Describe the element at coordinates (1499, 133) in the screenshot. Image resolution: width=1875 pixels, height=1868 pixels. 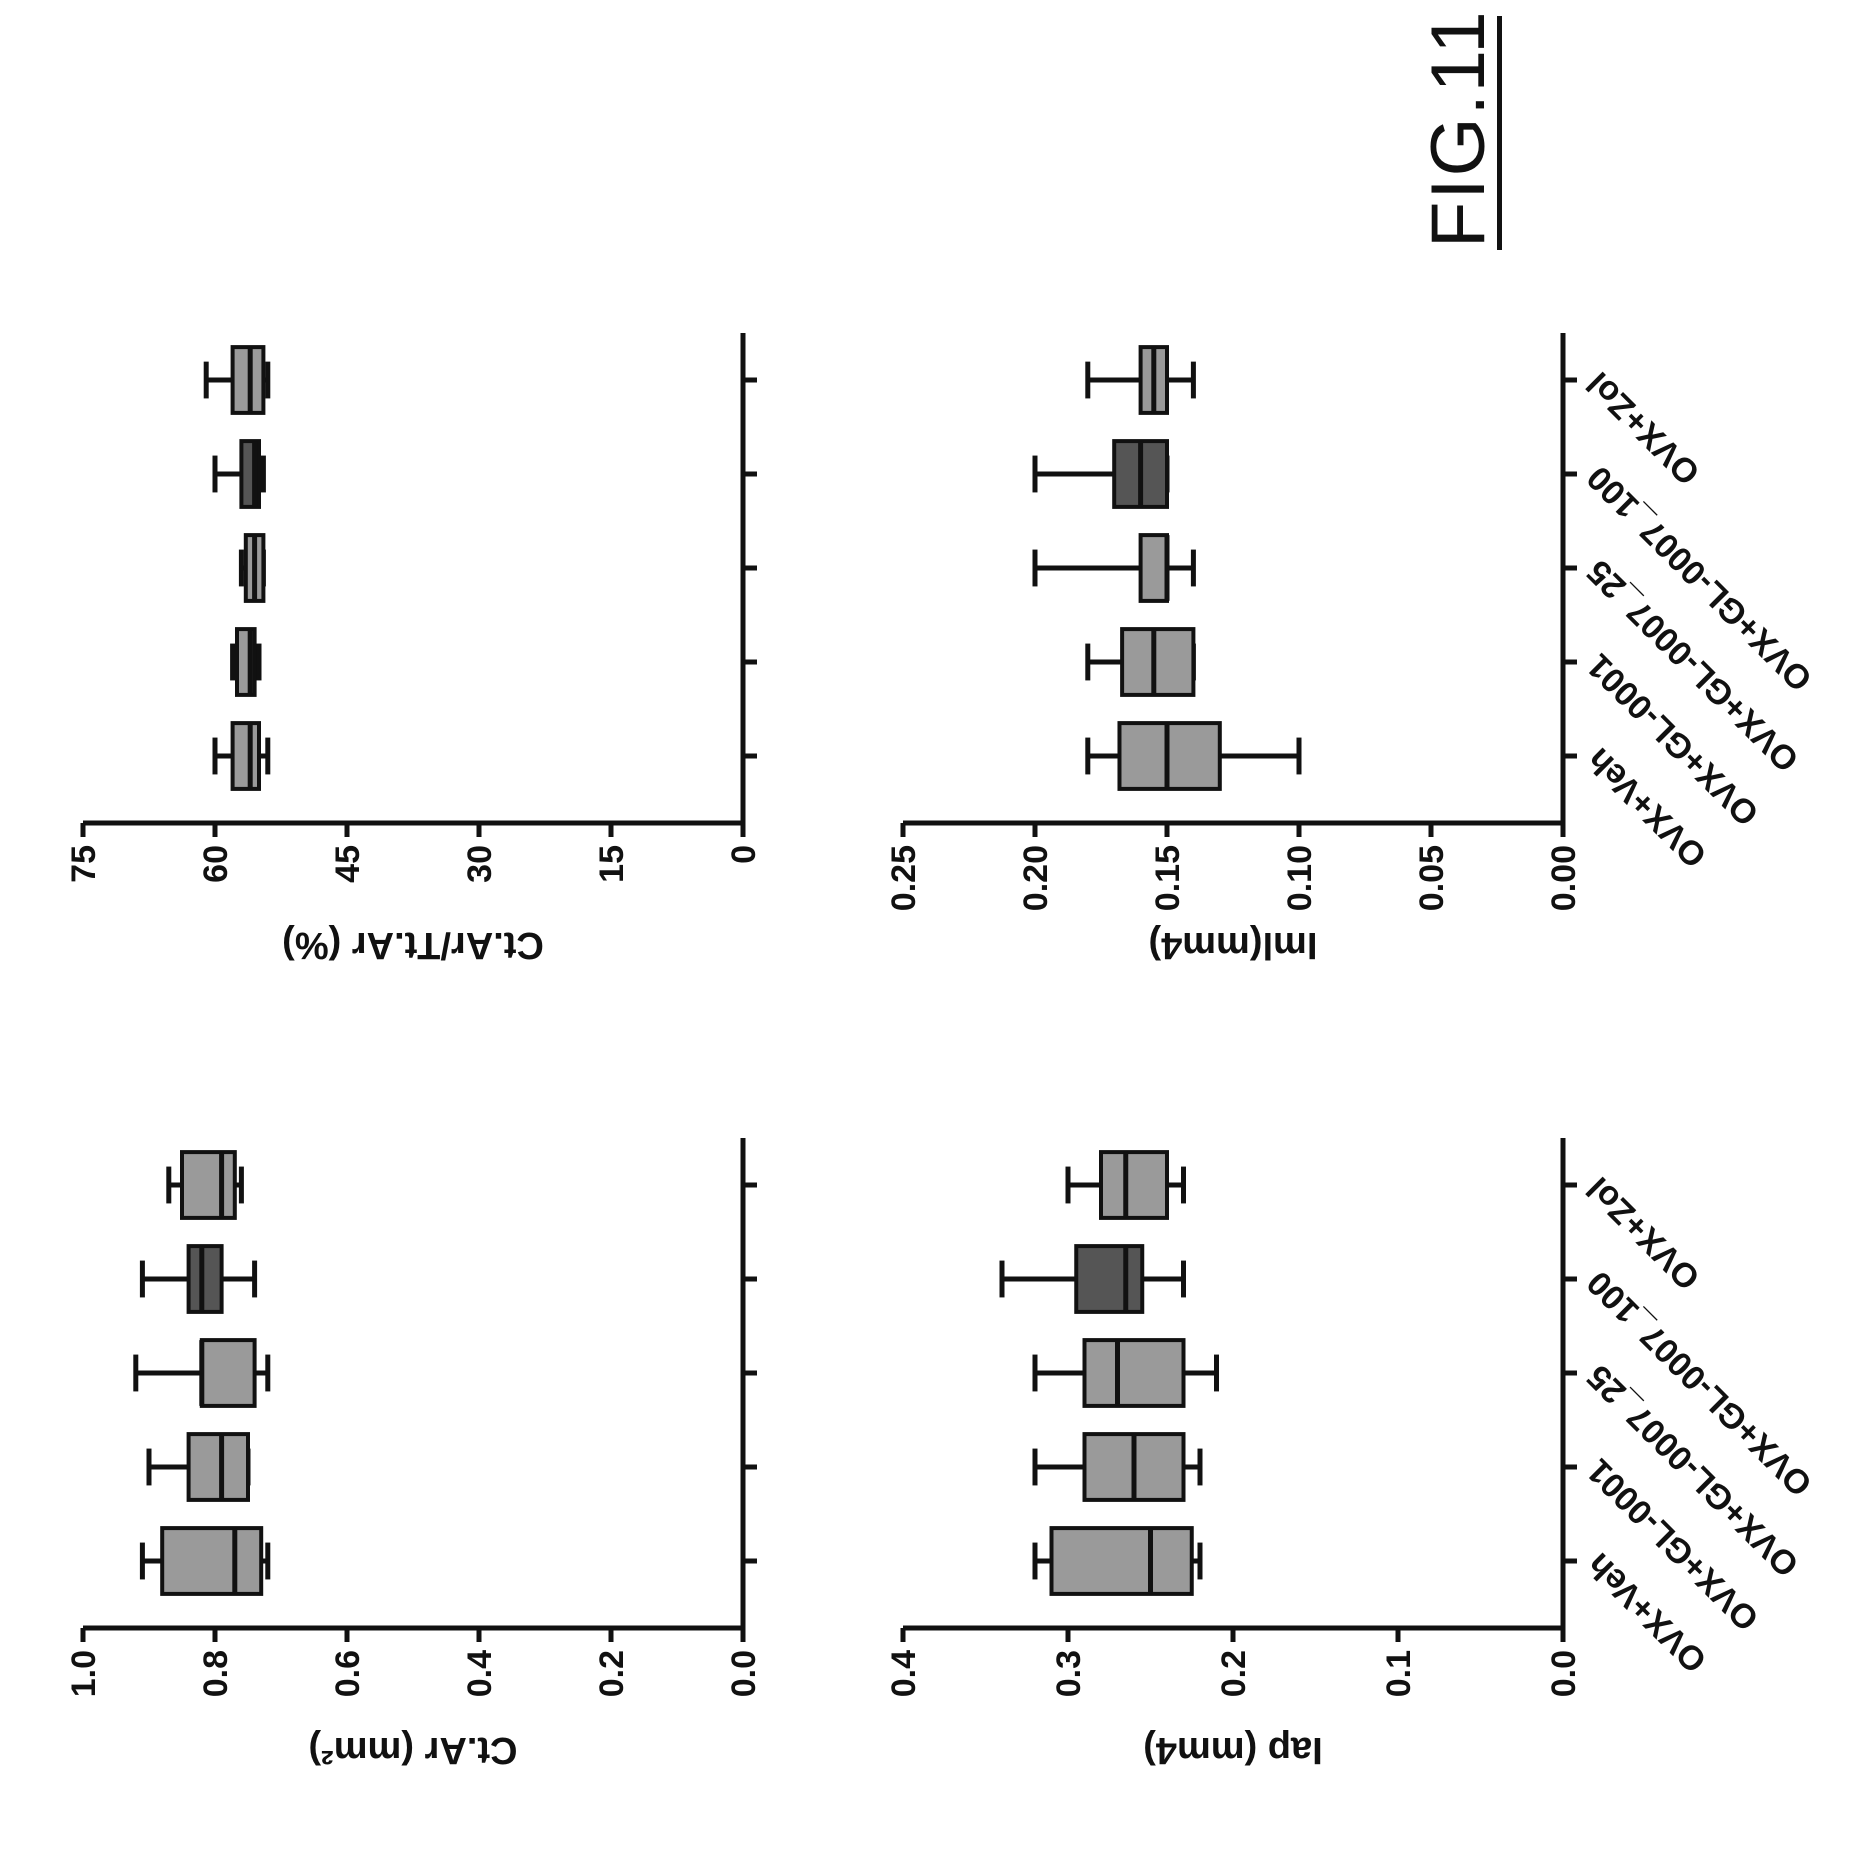
I see `figure-label-underline` at that location.